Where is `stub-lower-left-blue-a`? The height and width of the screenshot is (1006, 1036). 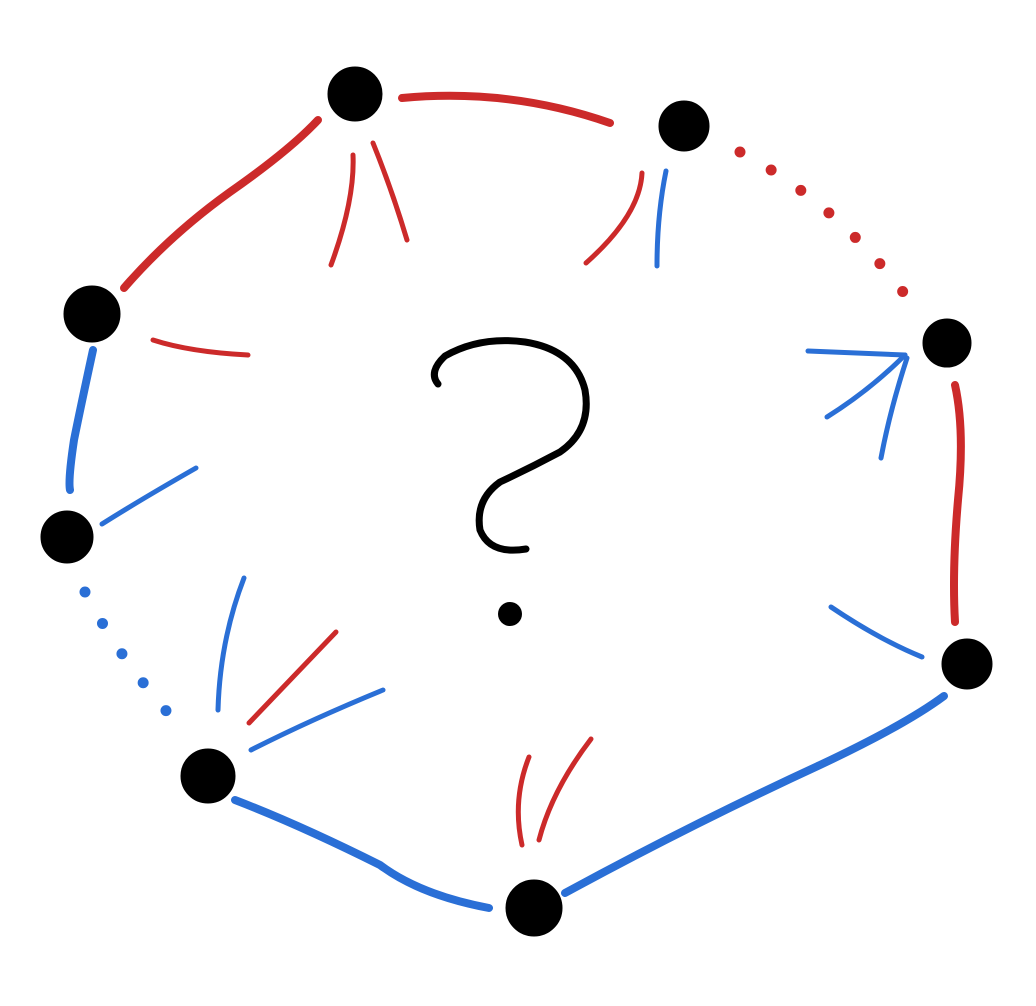
stub-lower-left-blue-a is located at coordinates (231, 644).